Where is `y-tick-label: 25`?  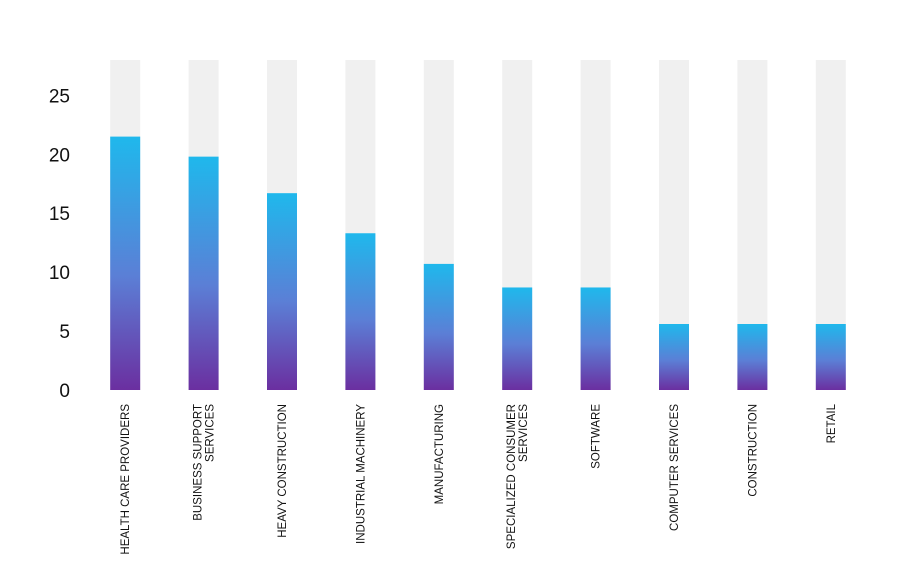 y-tick-label: 25 is located at coordinates (59, 96).